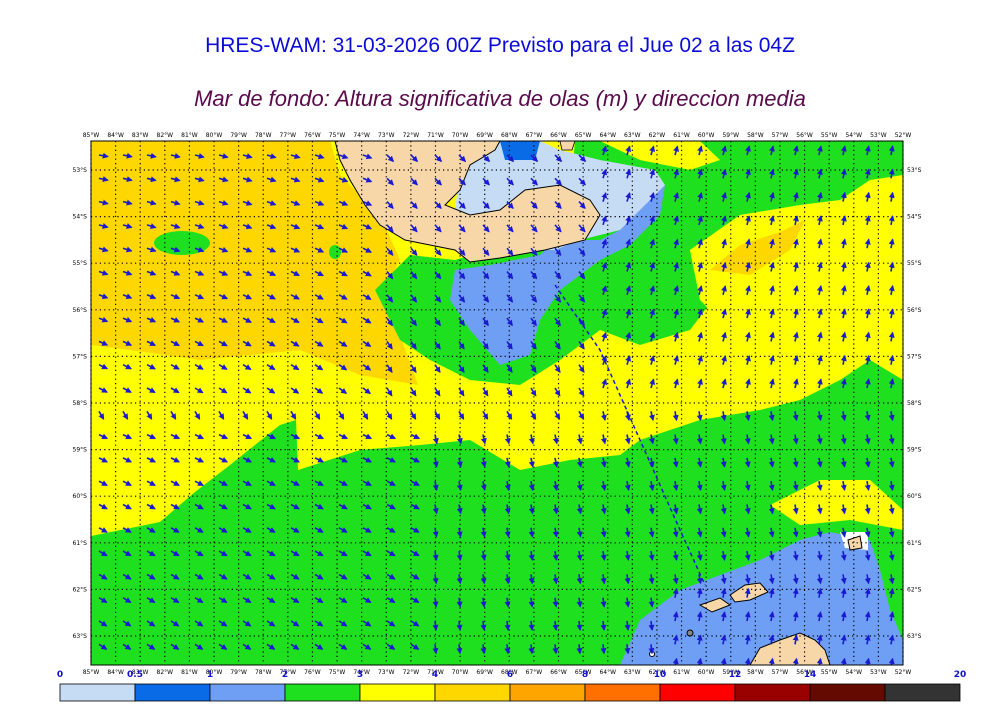 The image size is (1000, 707). I want to click on lon-label: 57°W, so click(780, 672).